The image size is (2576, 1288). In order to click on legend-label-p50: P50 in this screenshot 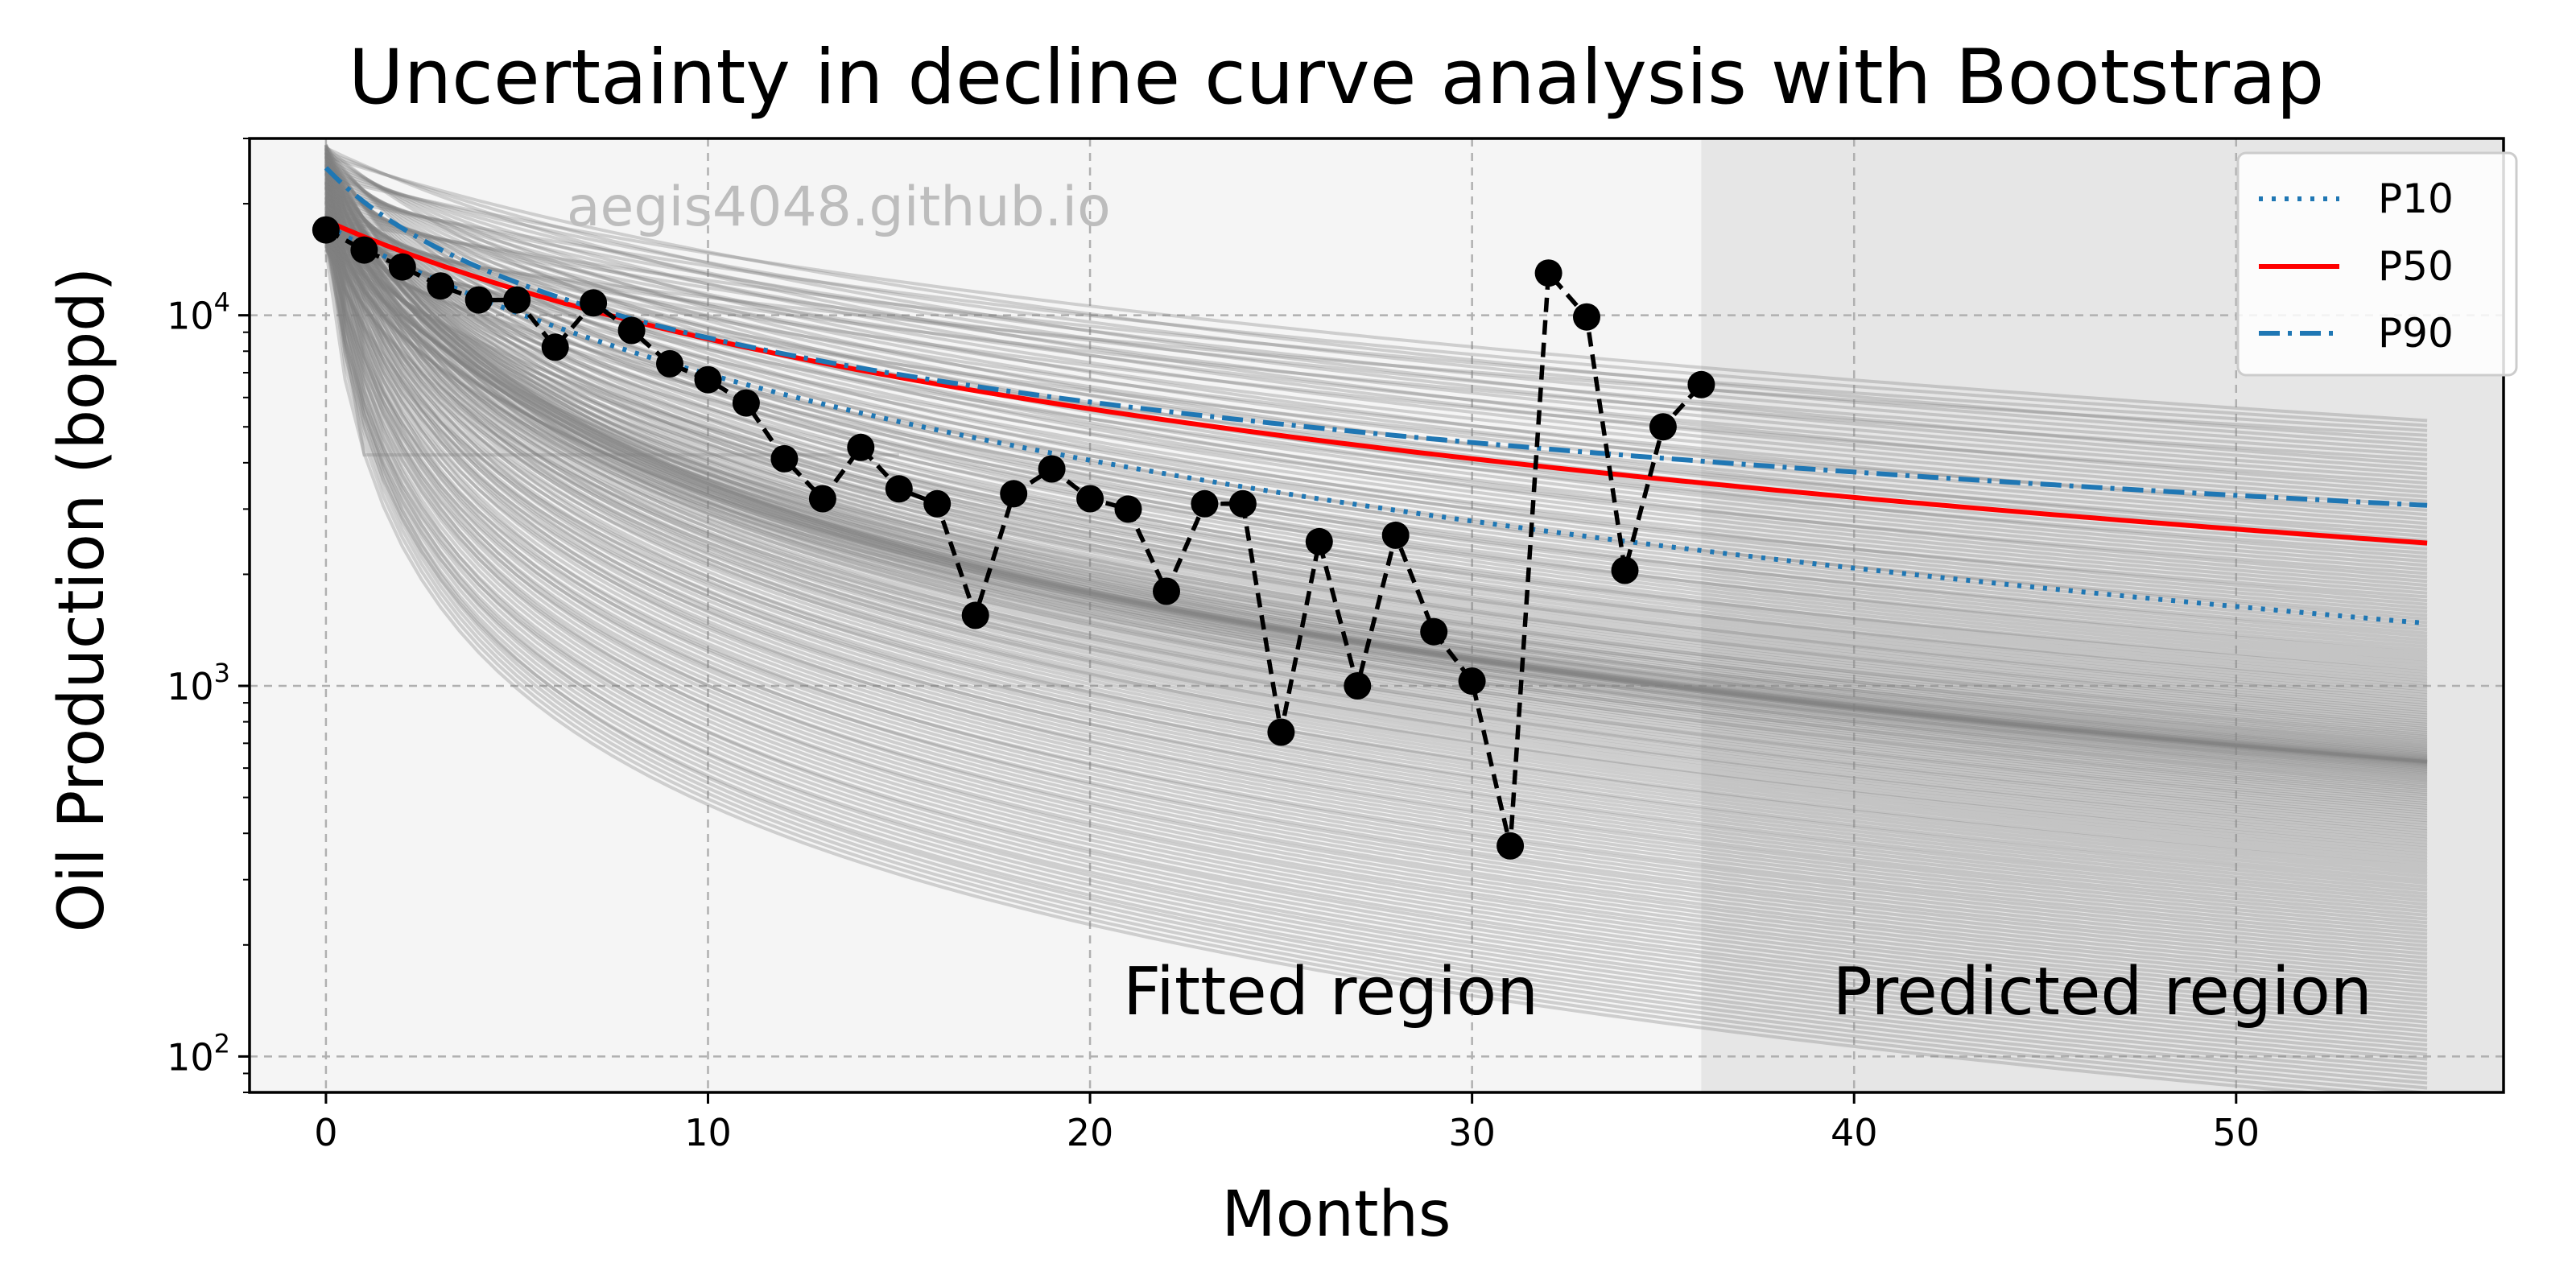, I will do `click(2416, 266)`.